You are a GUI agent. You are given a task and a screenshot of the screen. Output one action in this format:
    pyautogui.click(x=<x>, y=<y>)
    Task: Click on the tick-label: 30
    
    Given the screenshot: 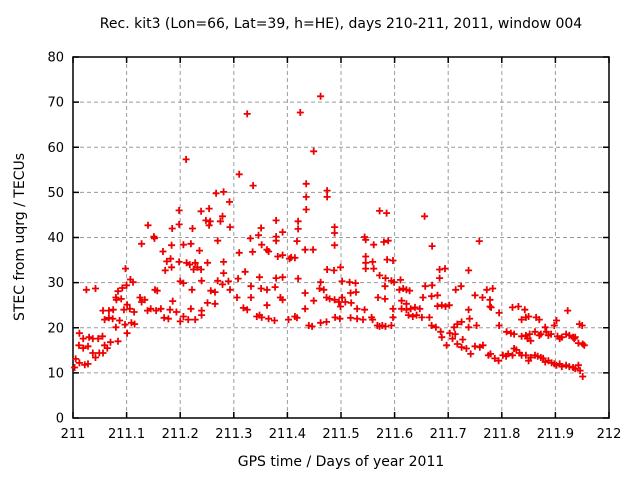 What is the action you would take?
    pyautogui.click(x=55, y=283)
    